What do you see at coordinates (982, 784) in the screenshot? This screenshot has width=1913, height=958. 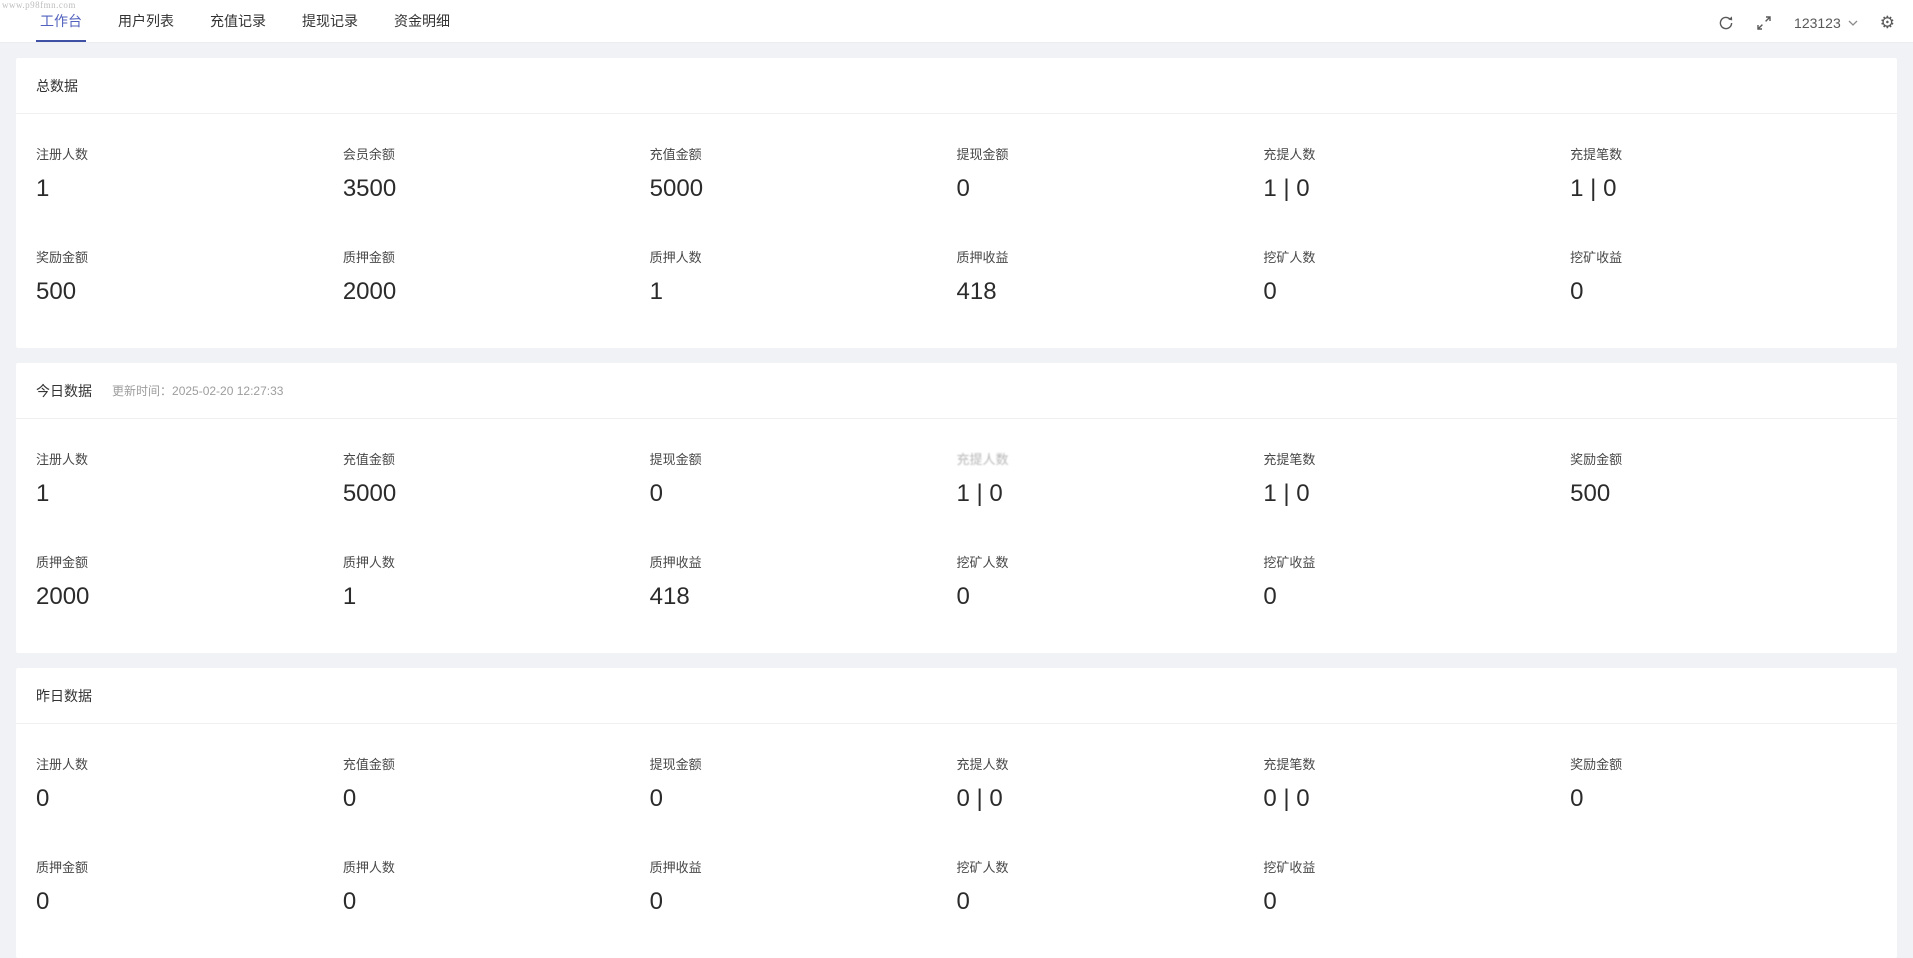 I see `stat-item: 充提人数 0 | 0` at bounding box center [982, 784].